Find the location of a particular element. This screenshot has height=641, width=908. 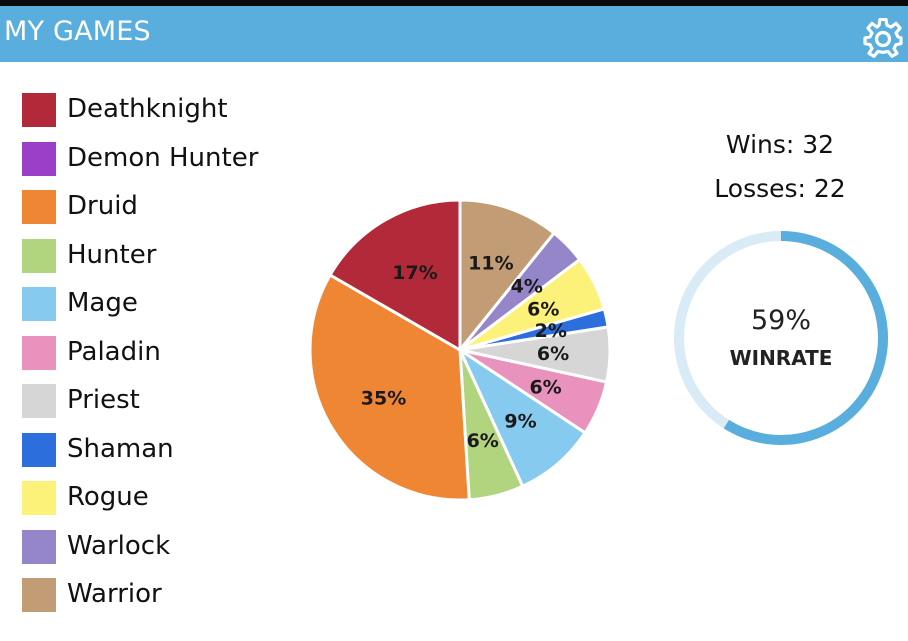

gear-icon is located at coordinates (883, 39).